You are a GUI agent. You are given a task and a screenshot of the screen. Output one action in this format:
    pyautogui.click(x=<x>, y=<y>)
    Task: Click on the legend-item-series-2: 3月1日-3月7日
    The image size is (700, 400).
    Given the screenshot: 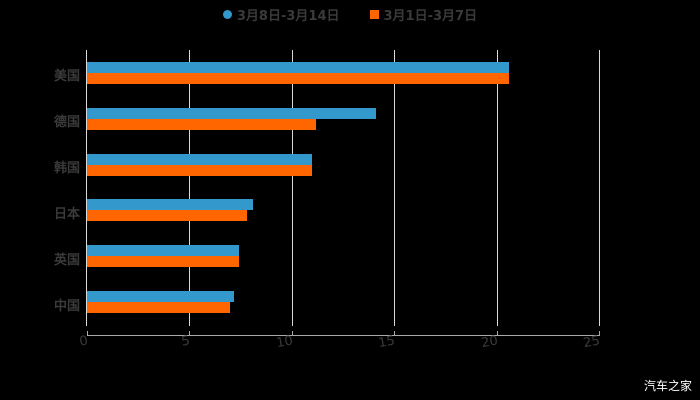 What is the action you would take?
    pyautogui.click(x=423, y=14)
    